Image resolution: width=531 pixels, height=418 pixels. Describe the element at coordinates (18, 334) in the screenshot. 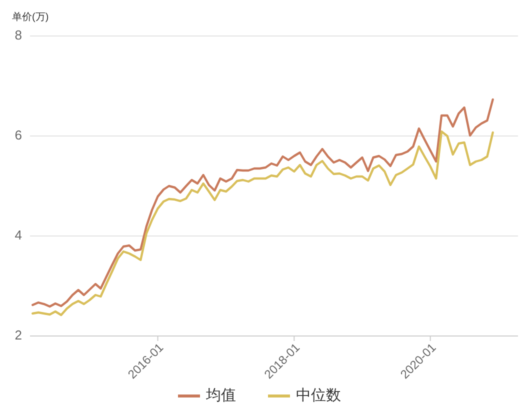

I see `y-tick-label: 2` at that location.